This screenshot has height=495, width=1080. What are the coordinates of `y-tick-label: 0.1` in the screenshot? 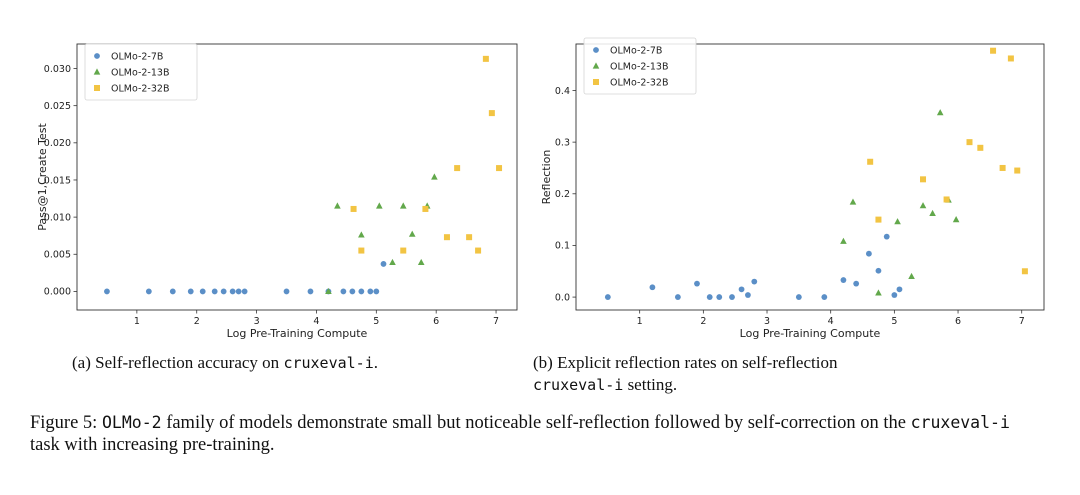 It's located at (562, 246).